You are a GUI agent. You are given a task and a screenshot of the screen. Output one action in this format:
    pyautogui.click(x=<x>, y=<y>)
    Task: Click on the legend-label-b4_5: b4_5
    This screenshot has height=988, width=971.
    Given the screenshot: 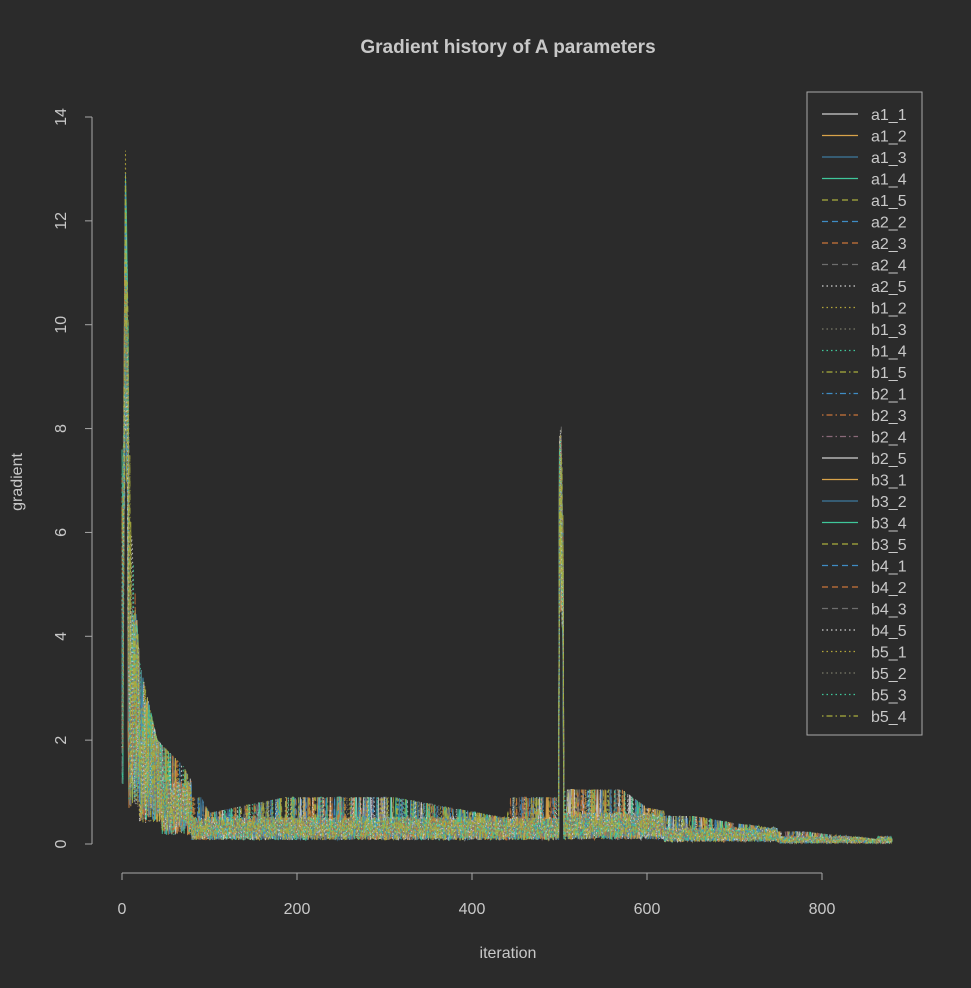 What is the action you would take?
    pyautogui.click(x=889, y=631)
    